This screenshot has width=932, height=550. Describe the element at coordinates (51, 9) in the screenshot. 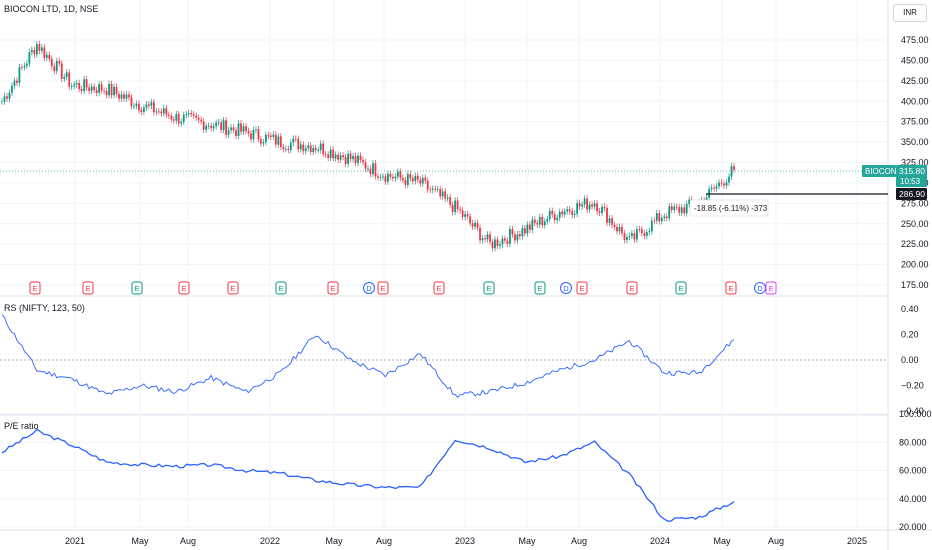

I see `chart-title: BIOCON LTD, 1D, NSE` at that location.